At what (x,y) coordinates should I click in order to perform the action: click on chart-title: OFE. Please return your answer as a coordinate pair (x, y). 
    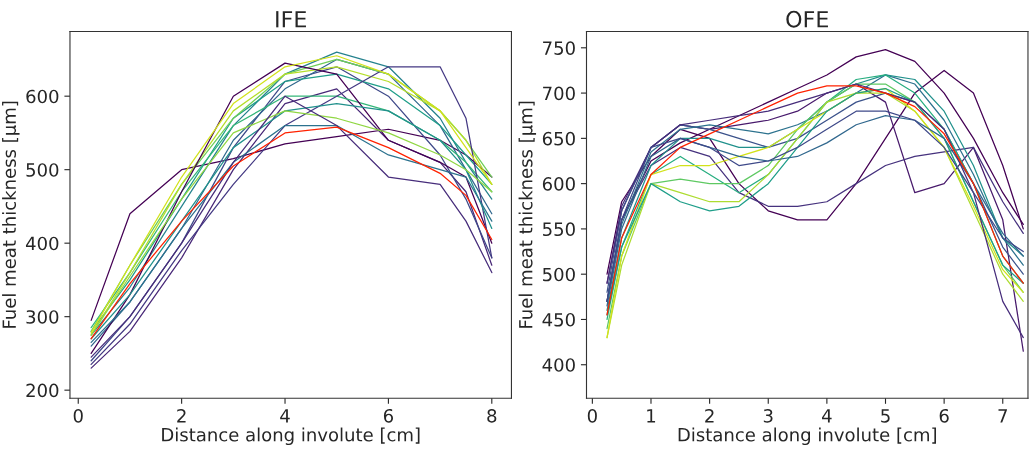
    Looking at the image, I should click on (807, 19).